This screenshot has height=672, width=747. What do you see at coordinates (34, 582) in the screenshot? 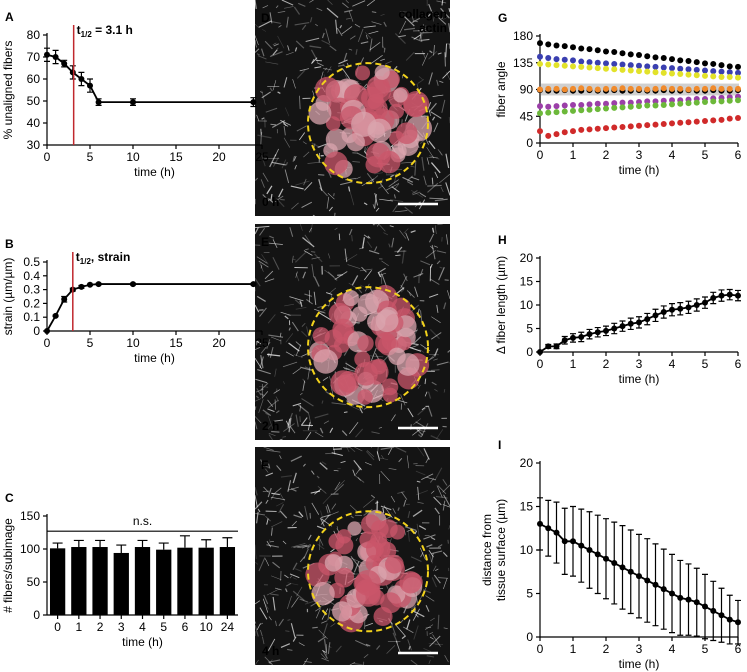
I see `y-tick-label: 50` at bounding box center [34, 582].